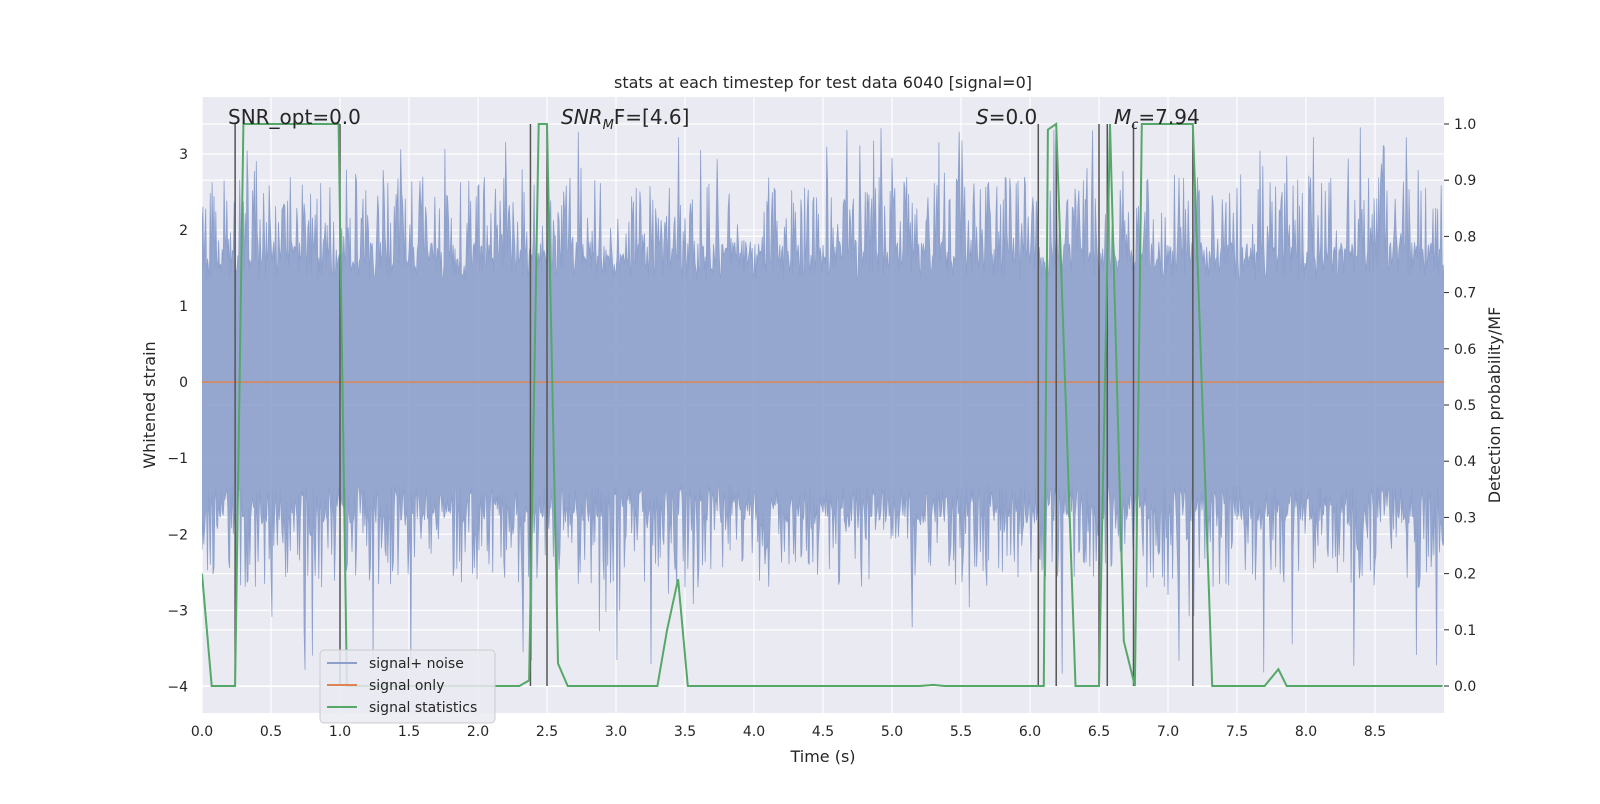 The height and width of the screenshot is (804, 1600). Describe the element at coordinates (294, 117) in the screenshot. I see `annotation-snr-opt: SNR_opt=0.0` at that location.